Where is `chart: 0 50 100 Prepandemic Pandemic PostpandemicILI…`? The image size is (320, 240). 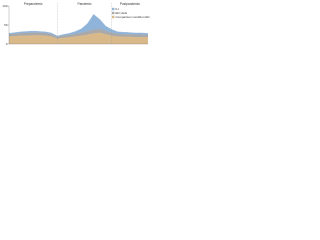 chart: 0 50 100 Prepandemic Pandemic PostpandemicILI… is located at coordinates (76, 24).